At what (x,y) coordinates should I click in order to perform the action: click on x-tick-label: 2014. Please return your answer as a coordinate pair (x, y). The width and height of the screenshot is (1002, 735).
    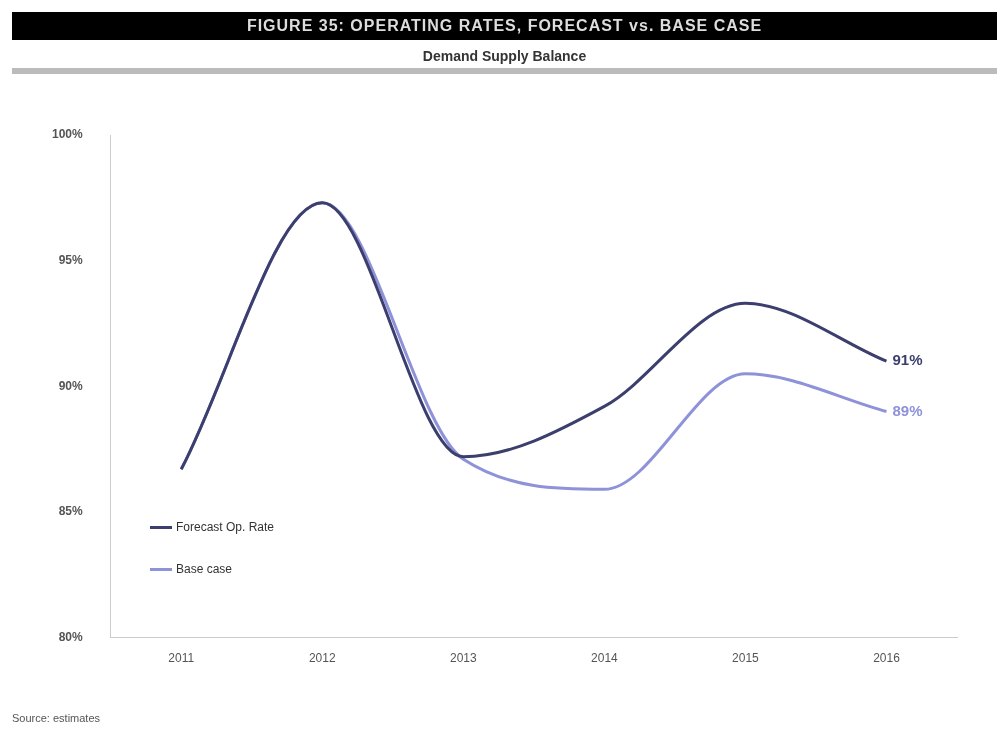
    Looking at the image, I should click on (605, 658).